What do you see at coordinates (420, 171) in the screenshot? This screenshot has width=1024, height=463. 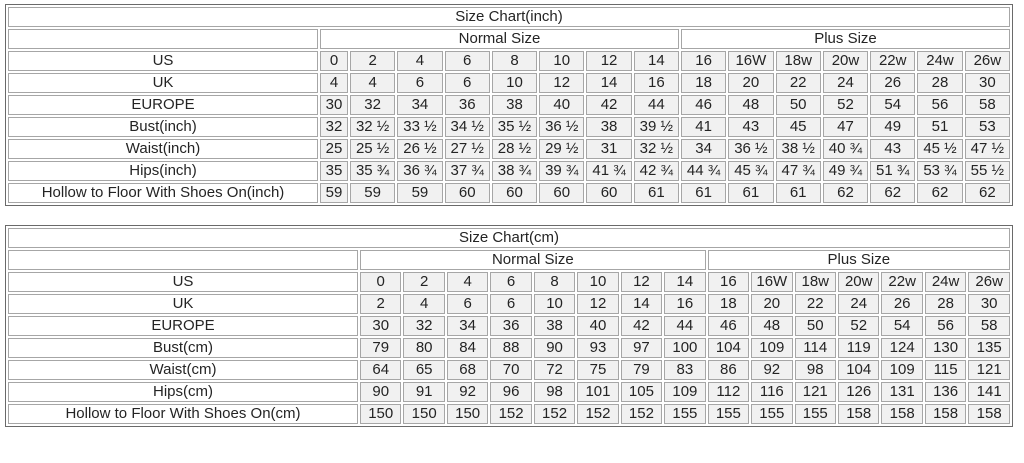 I see `size-cell: 36 ¾` at bounding box center [420, 171].